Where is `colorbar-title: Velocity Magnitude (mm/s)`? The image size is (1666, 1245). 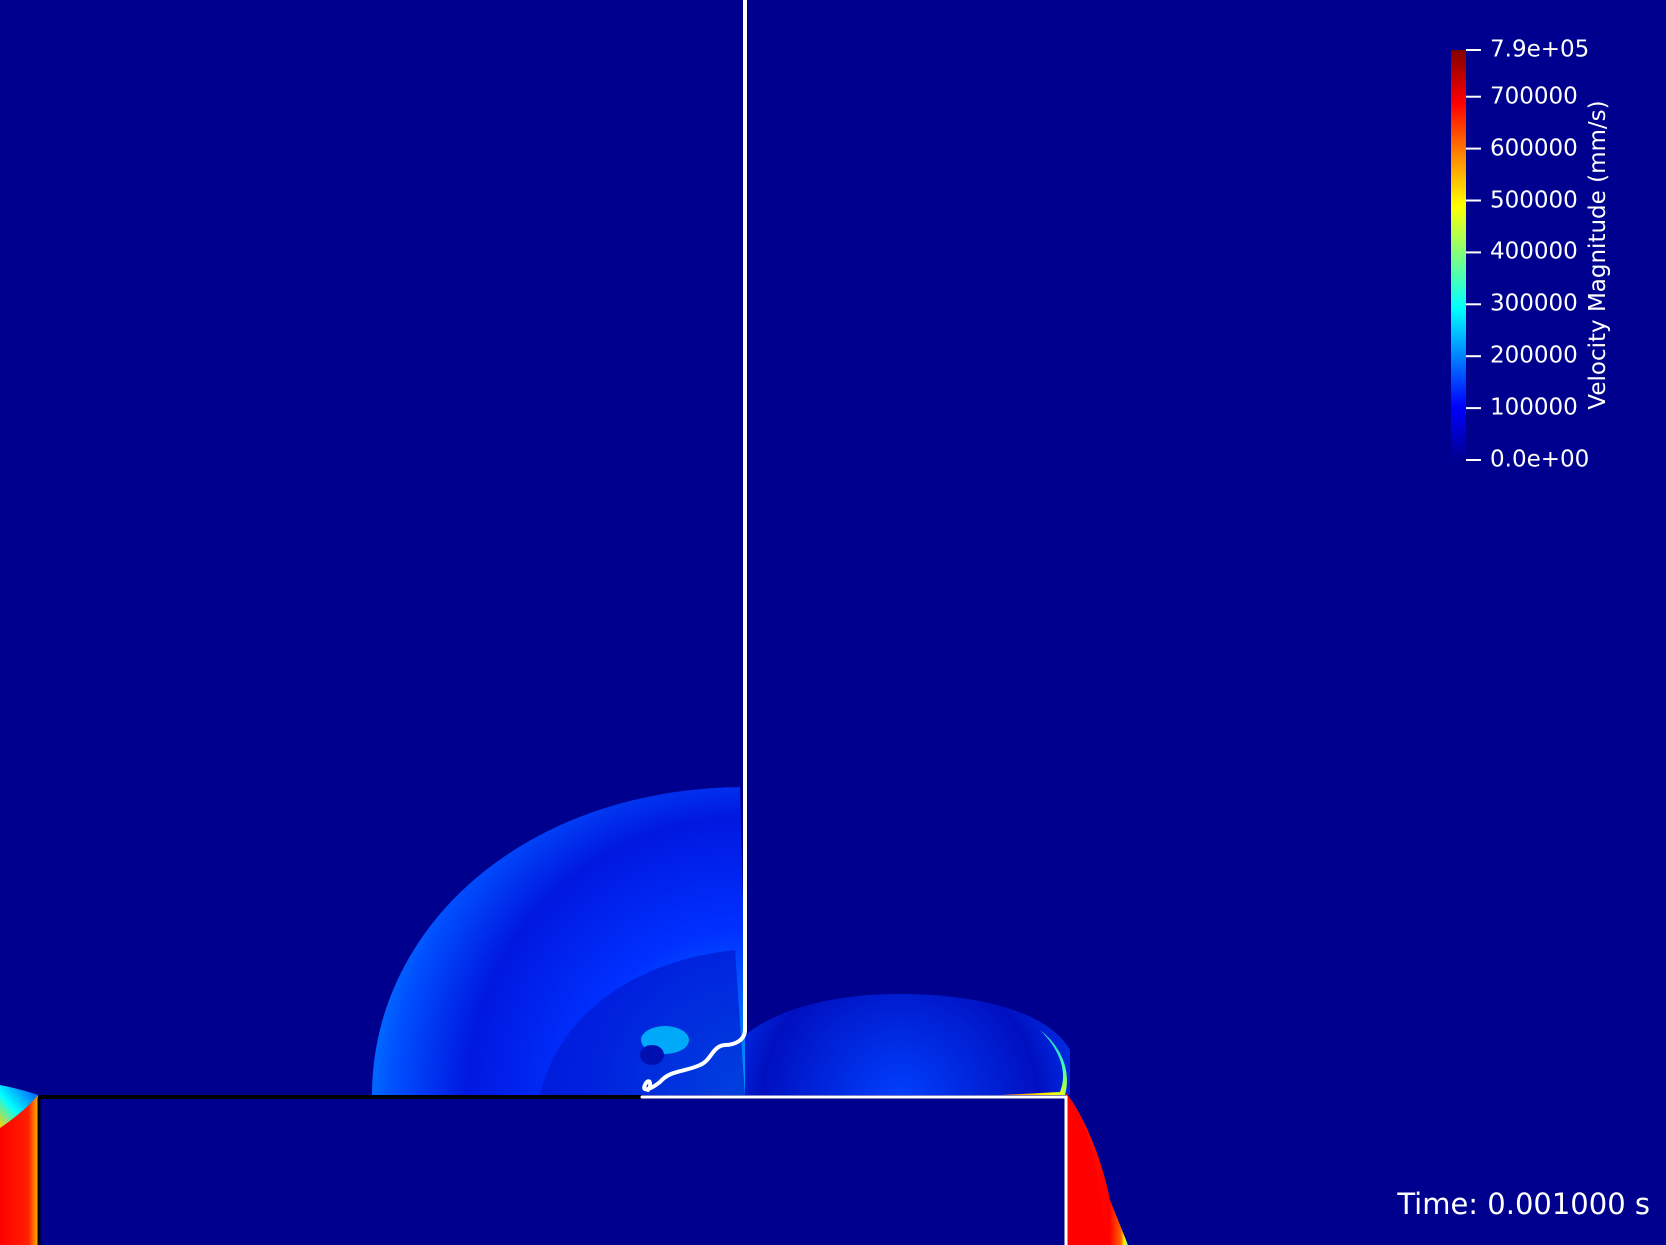 colorbar-title: Velocity Magnitude (mm/s) is located at coordinates (1598, 255).